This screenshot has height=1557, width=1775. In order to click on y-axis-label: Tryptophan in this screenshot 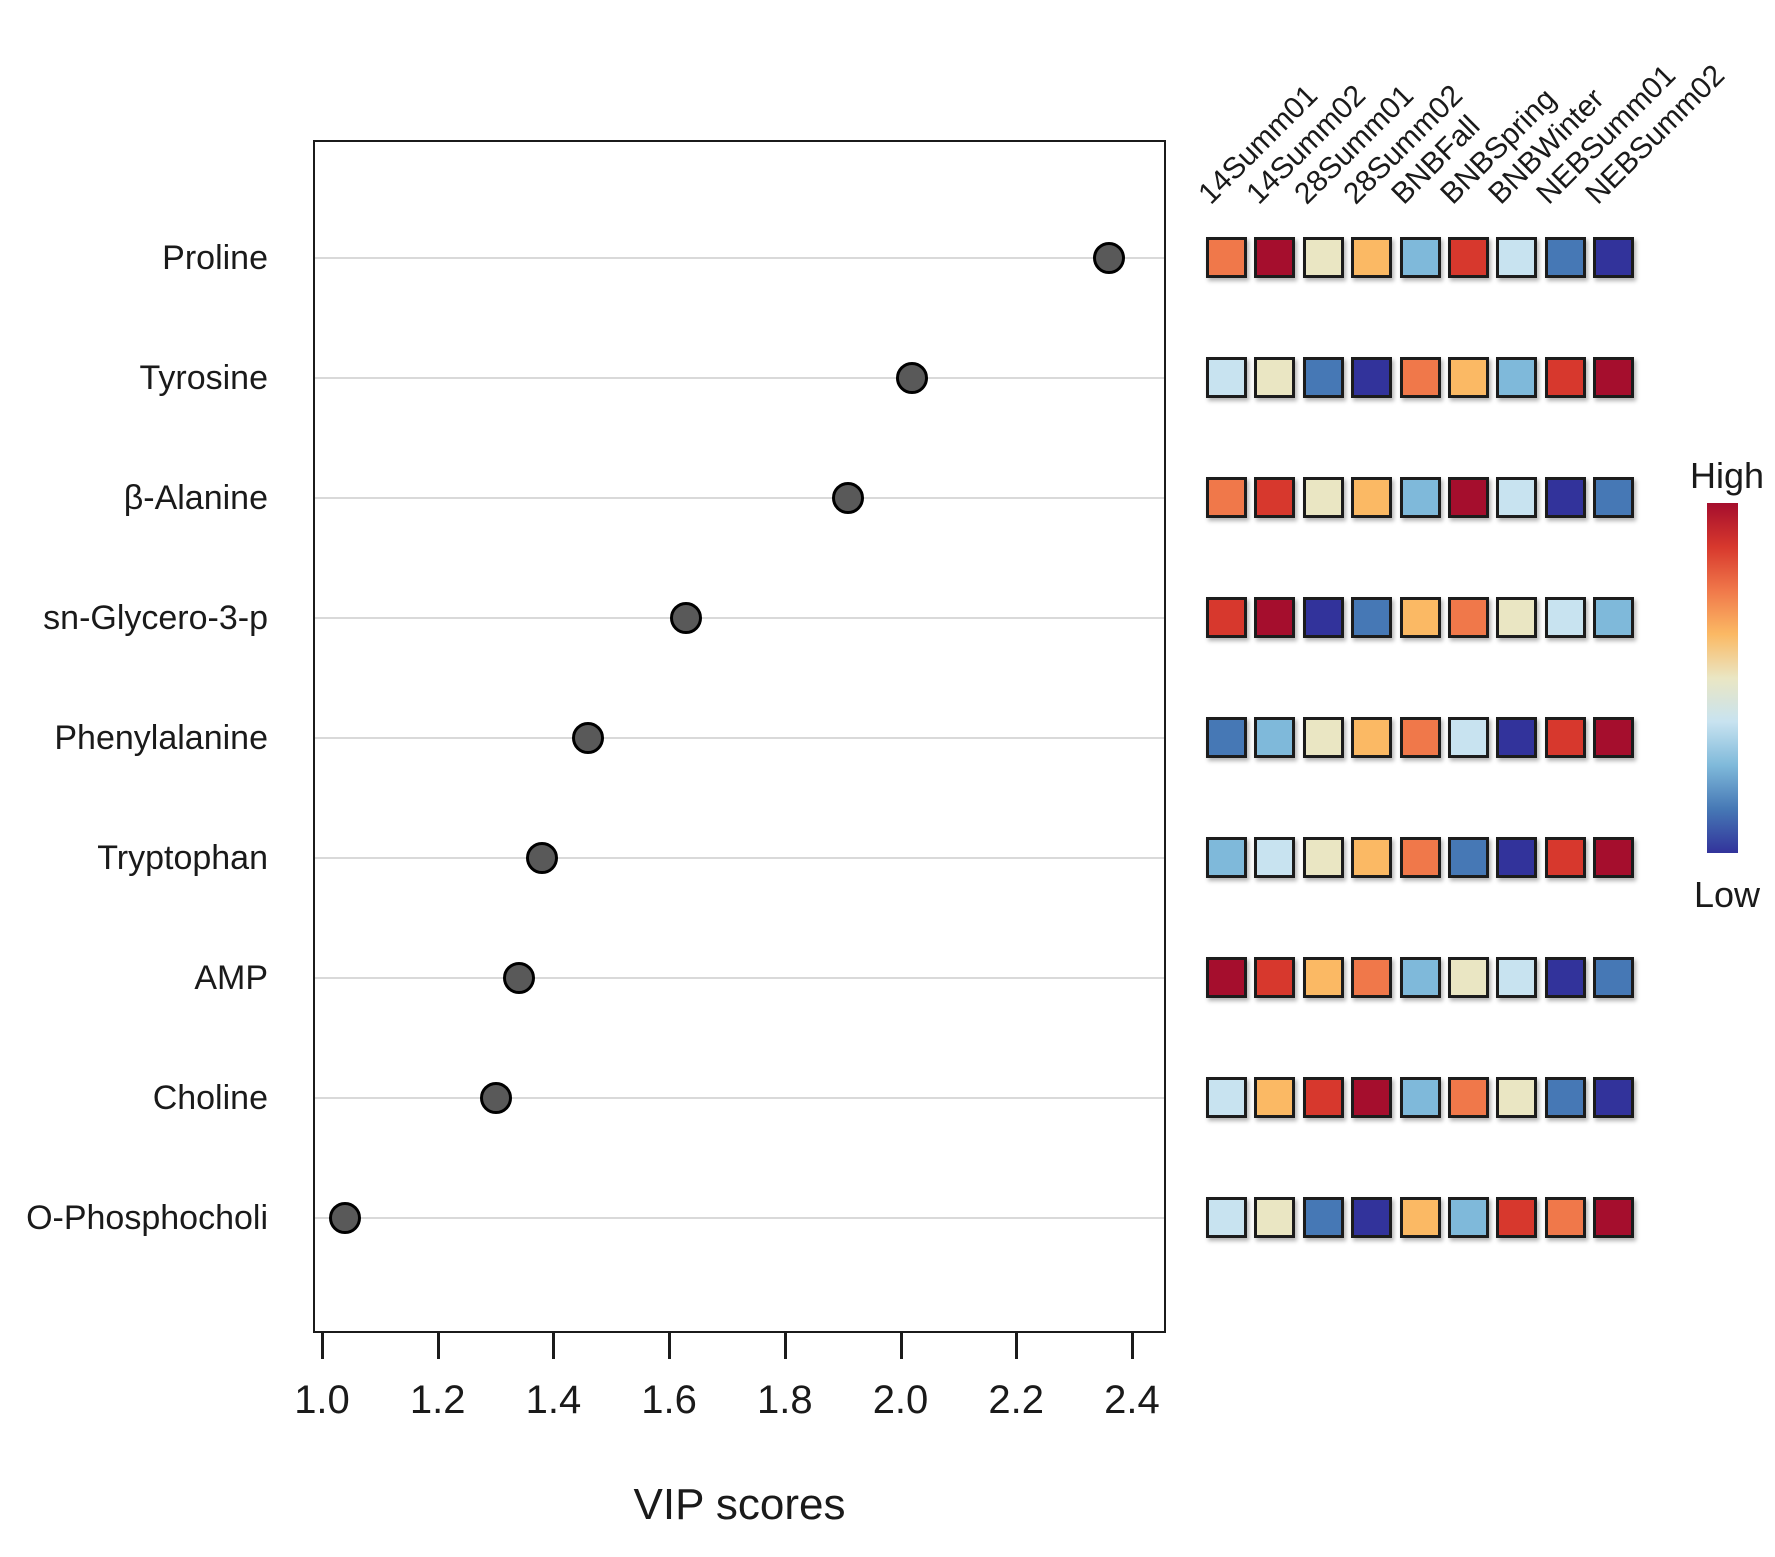, I will do `click(182, 858)`.